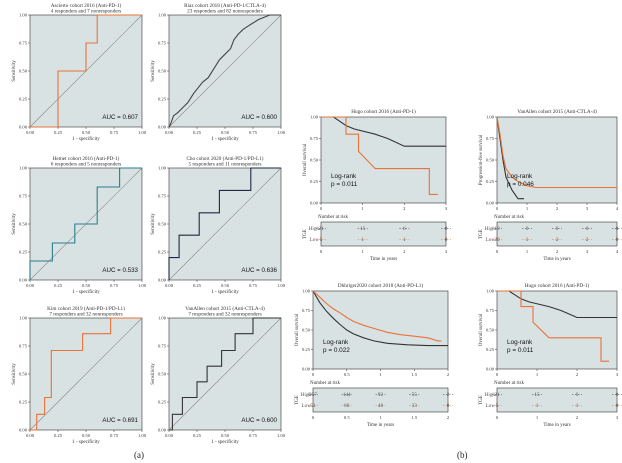  I want to click on roc-subtitle: 4 responders and 7 nonresponders, so click(86, 12).